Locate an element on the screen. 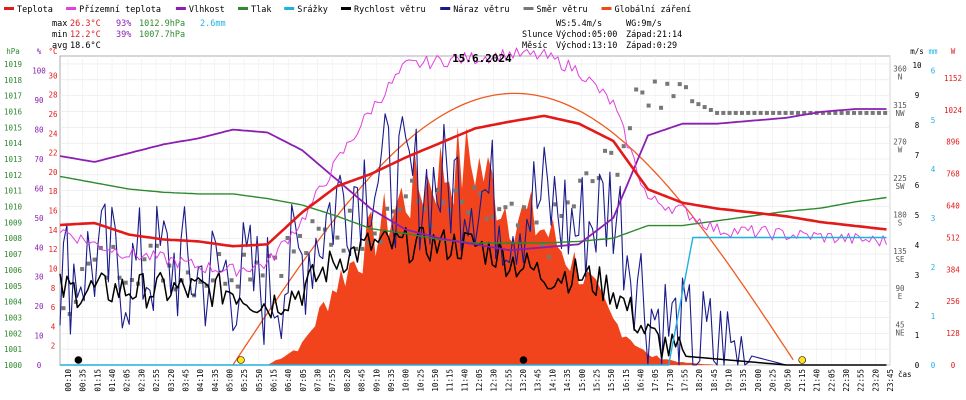 This screenshot has height=400, width=966. dir-axis-tick: 180 is located at coordinates (900, 215).